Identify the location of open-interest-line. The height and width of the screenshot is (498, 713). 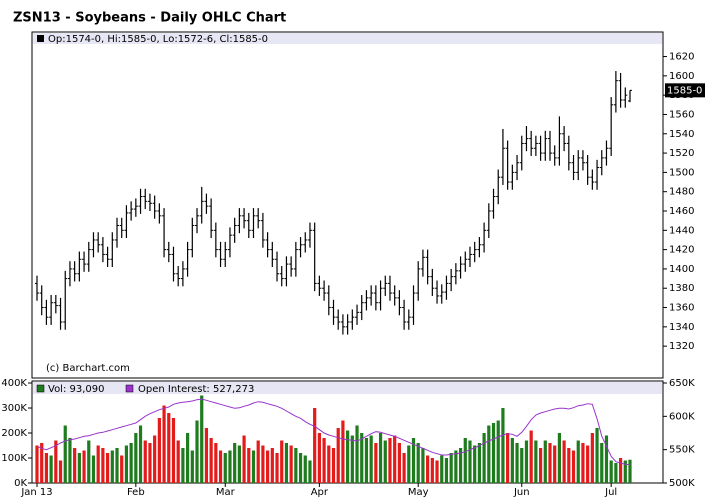
(333, 432).